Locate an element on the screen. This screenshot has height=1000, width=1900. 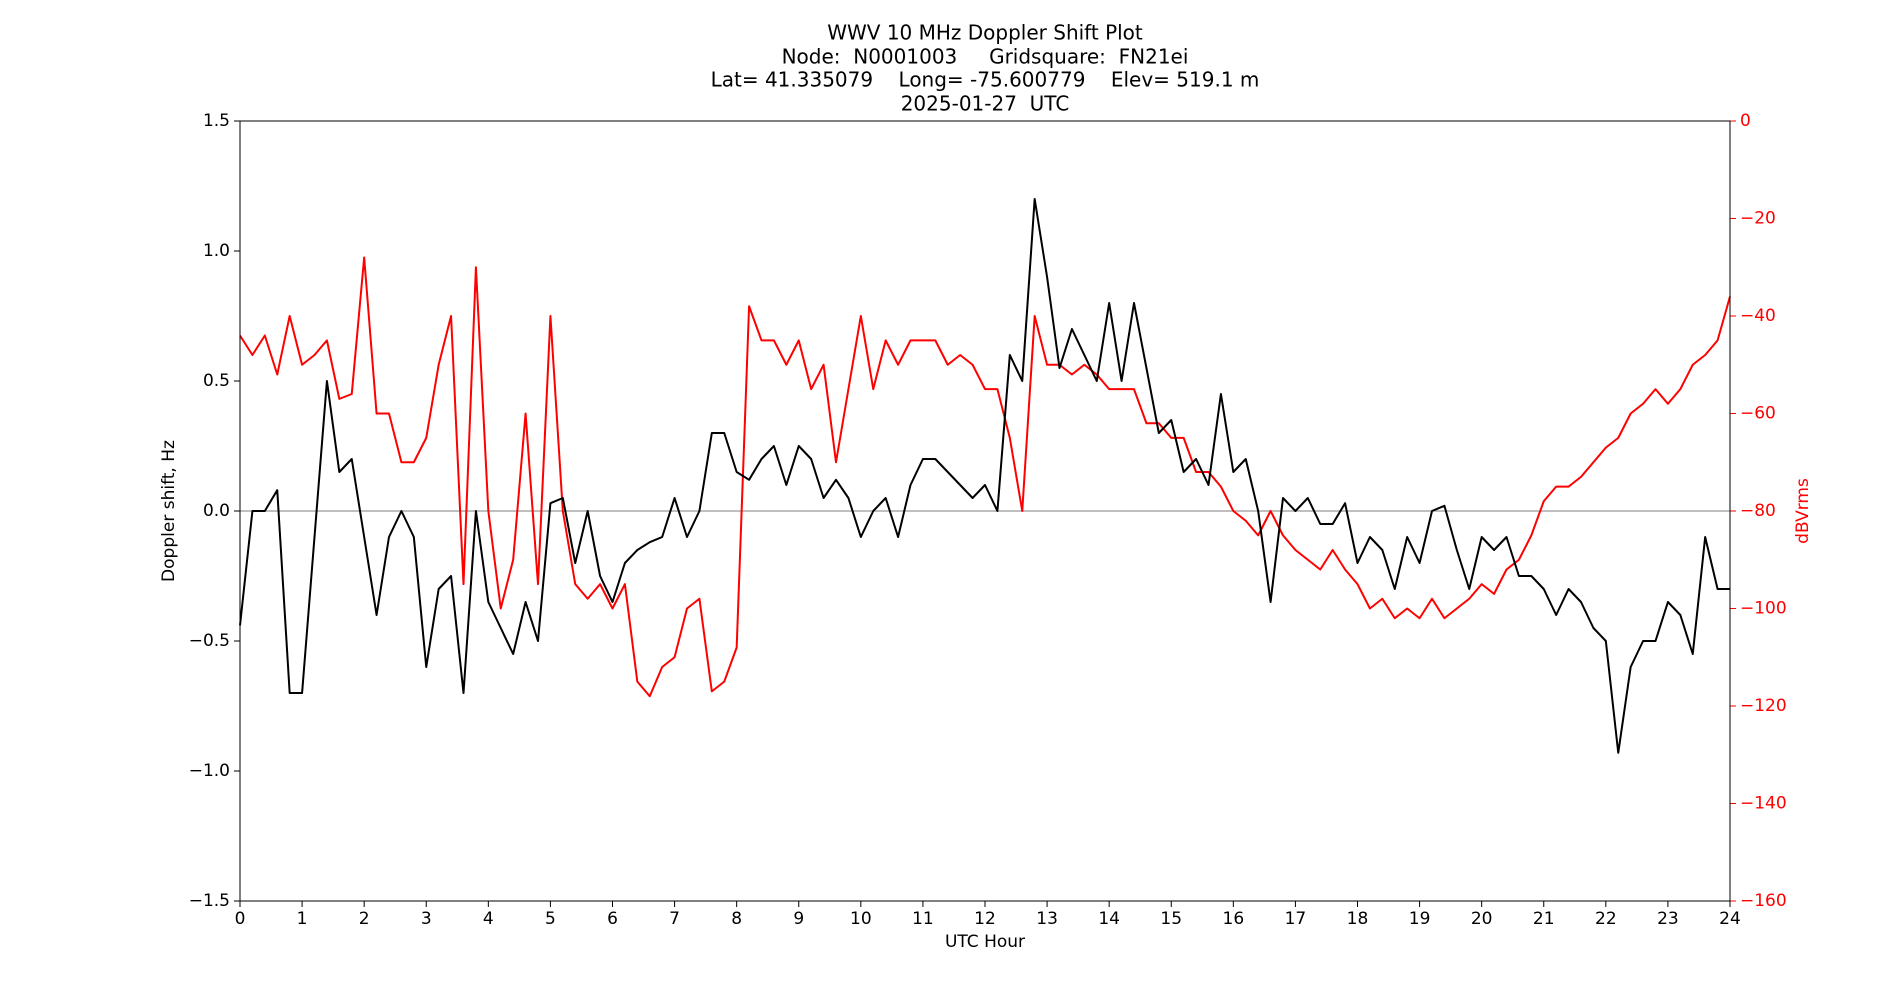
y-axis-label: Doppler shift, Hz is located at coordinates (169, 511).